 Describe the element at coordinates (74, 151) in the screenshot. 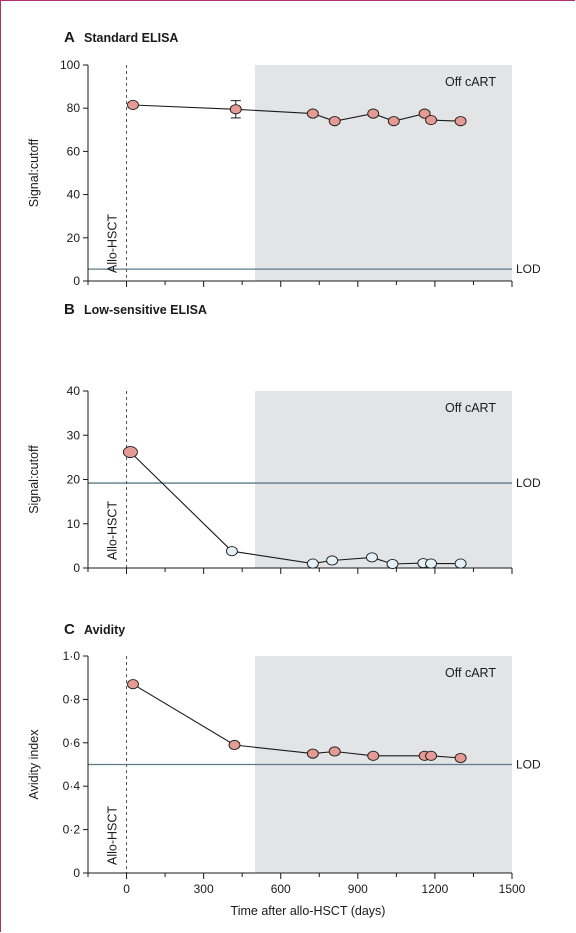

I see `y-tick-label: 60` at that location.